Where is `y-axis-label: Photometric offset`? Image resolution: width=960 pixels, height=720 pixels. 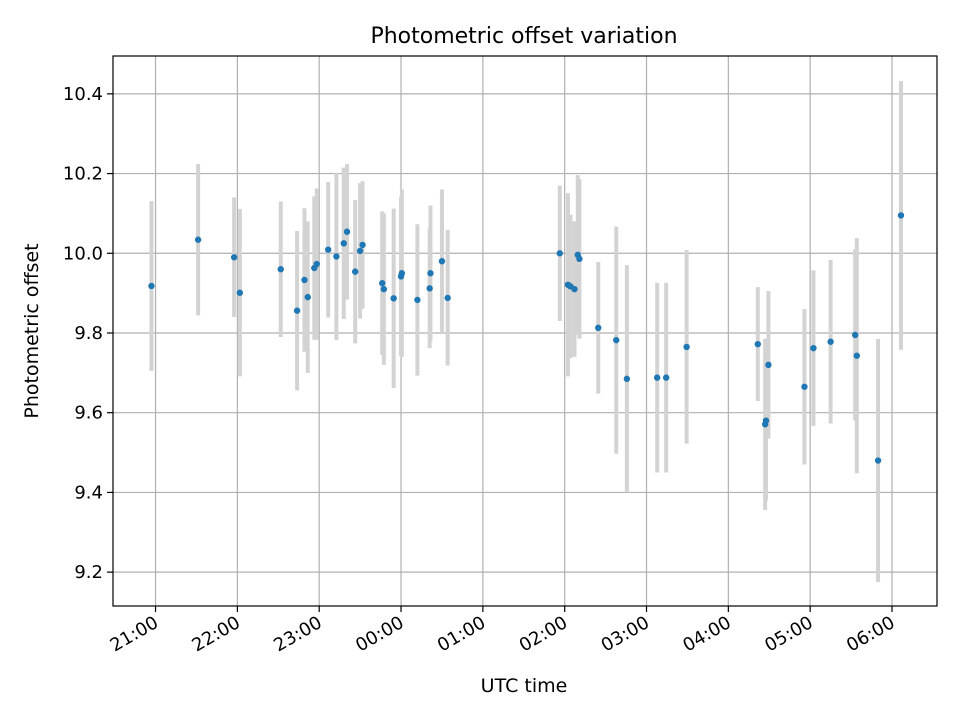
y-axis-label: Photometric offset is located at coordinates (32, 330).